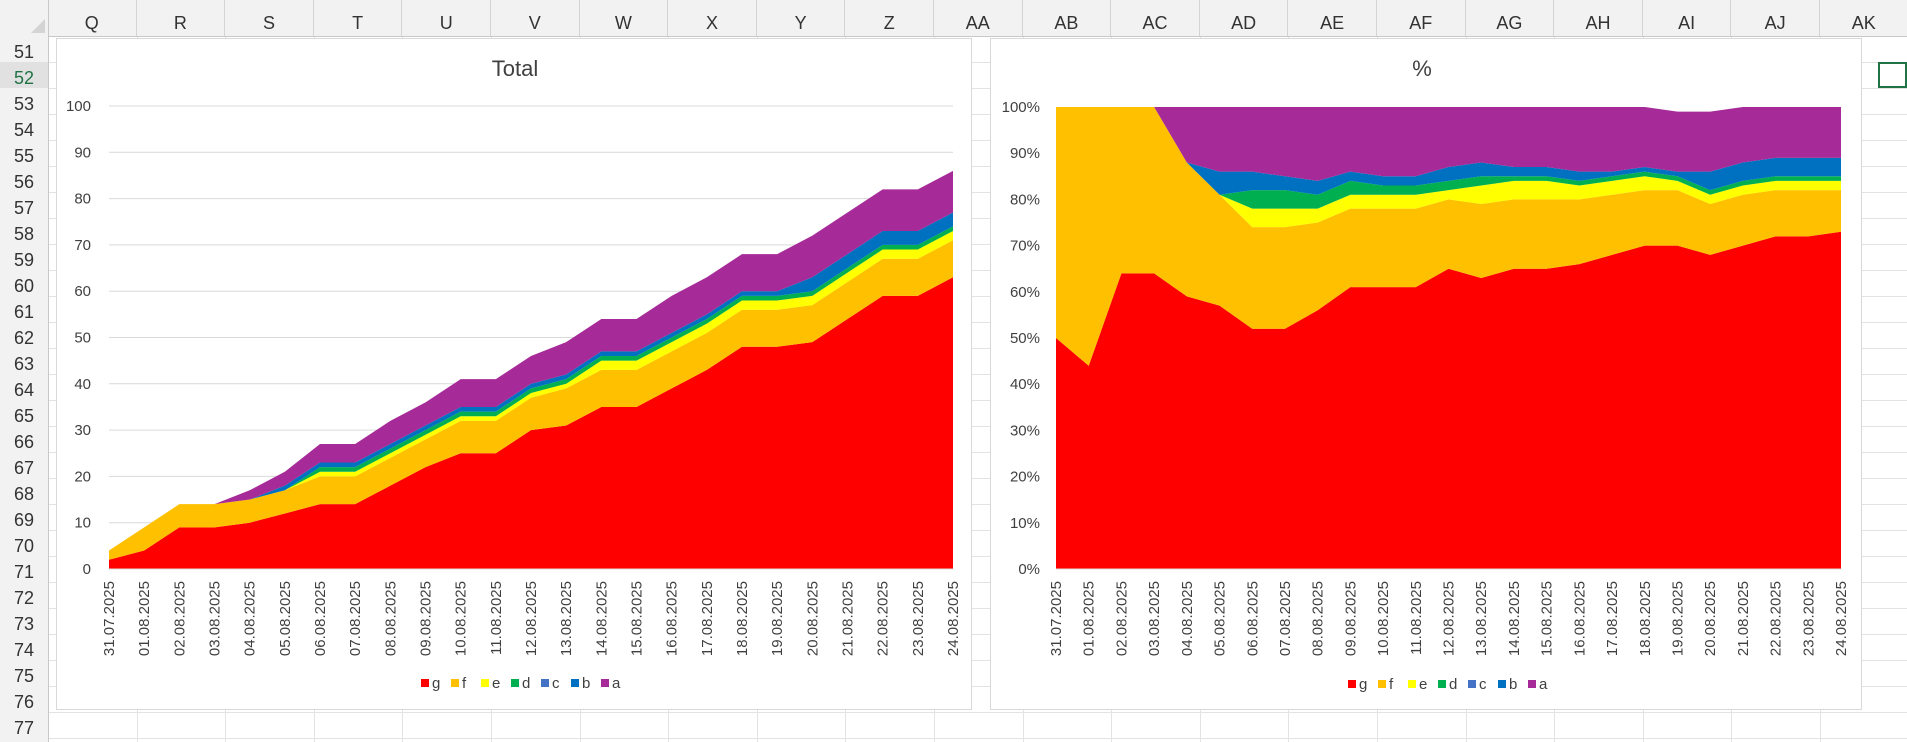 The image size is (1907, 742). I want to click on x-tick-label: 24.08.2025, so click(1841, 618).